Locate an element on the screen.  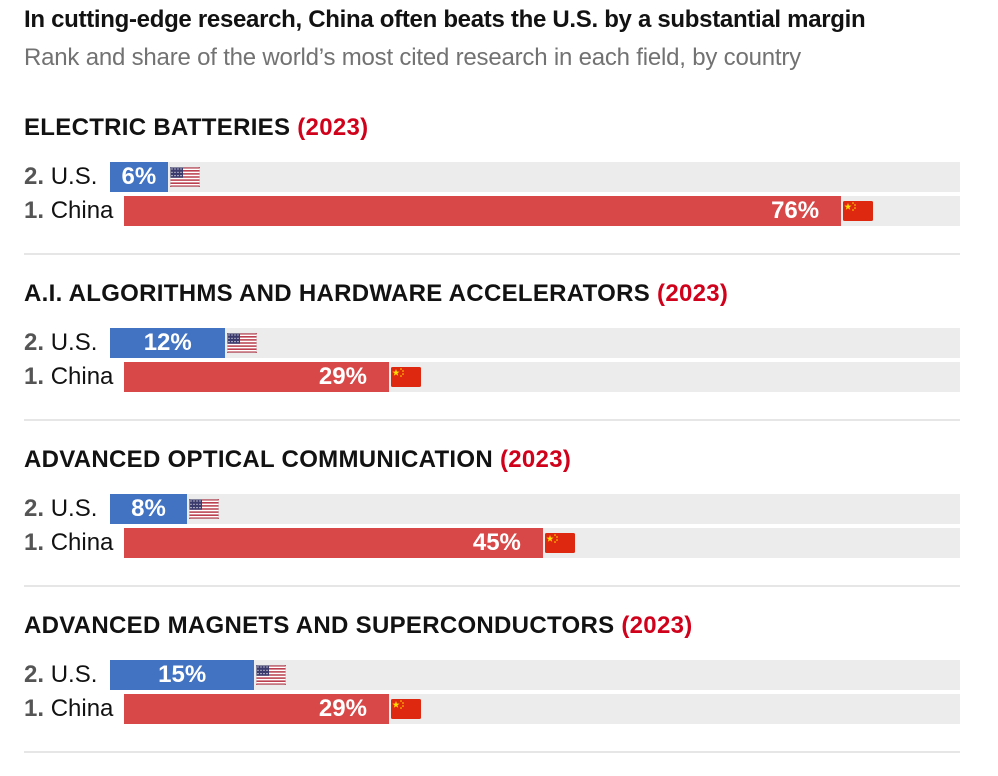
field-title: ELECTRIC BATTERIES (2023) is located at coordinates (196, 128).